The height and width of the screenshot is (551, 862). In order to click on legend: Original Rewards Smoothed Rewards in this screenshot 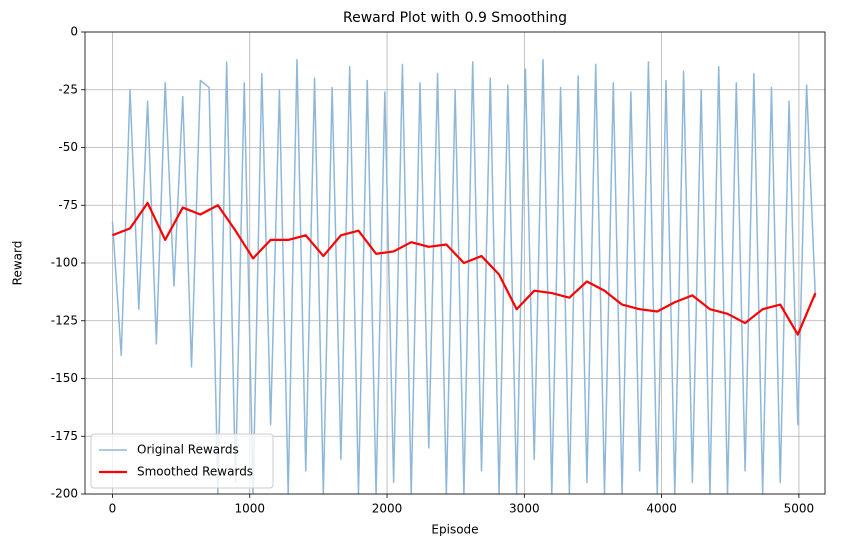, I will do `click(182, 461)`.